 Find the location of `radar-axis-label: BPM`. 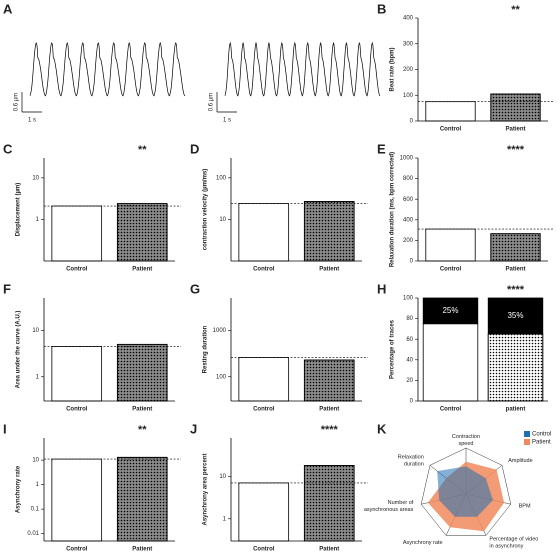

radar-axis-label: BPM is located at coordinates (525, 506).